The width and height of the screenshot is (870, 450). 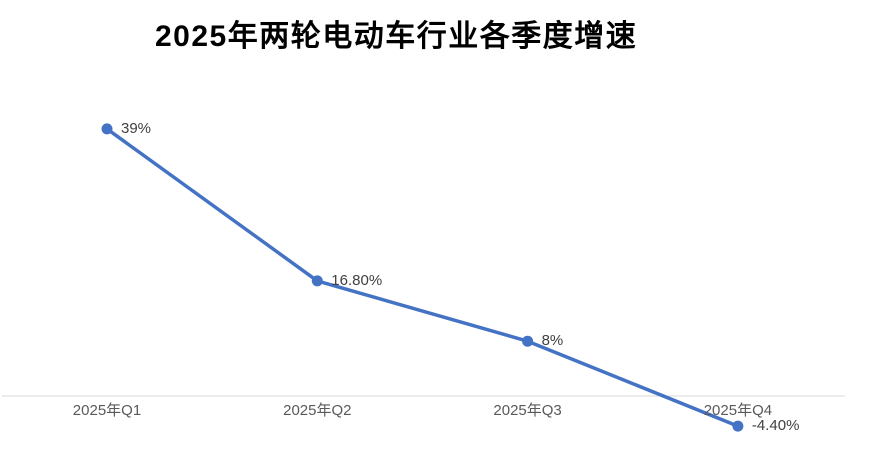 What do you see at coordinates (738, 410) in the screenshot?
I see `x-axis-tick-label: 2025年Q4` at bounding box center [738, 410].